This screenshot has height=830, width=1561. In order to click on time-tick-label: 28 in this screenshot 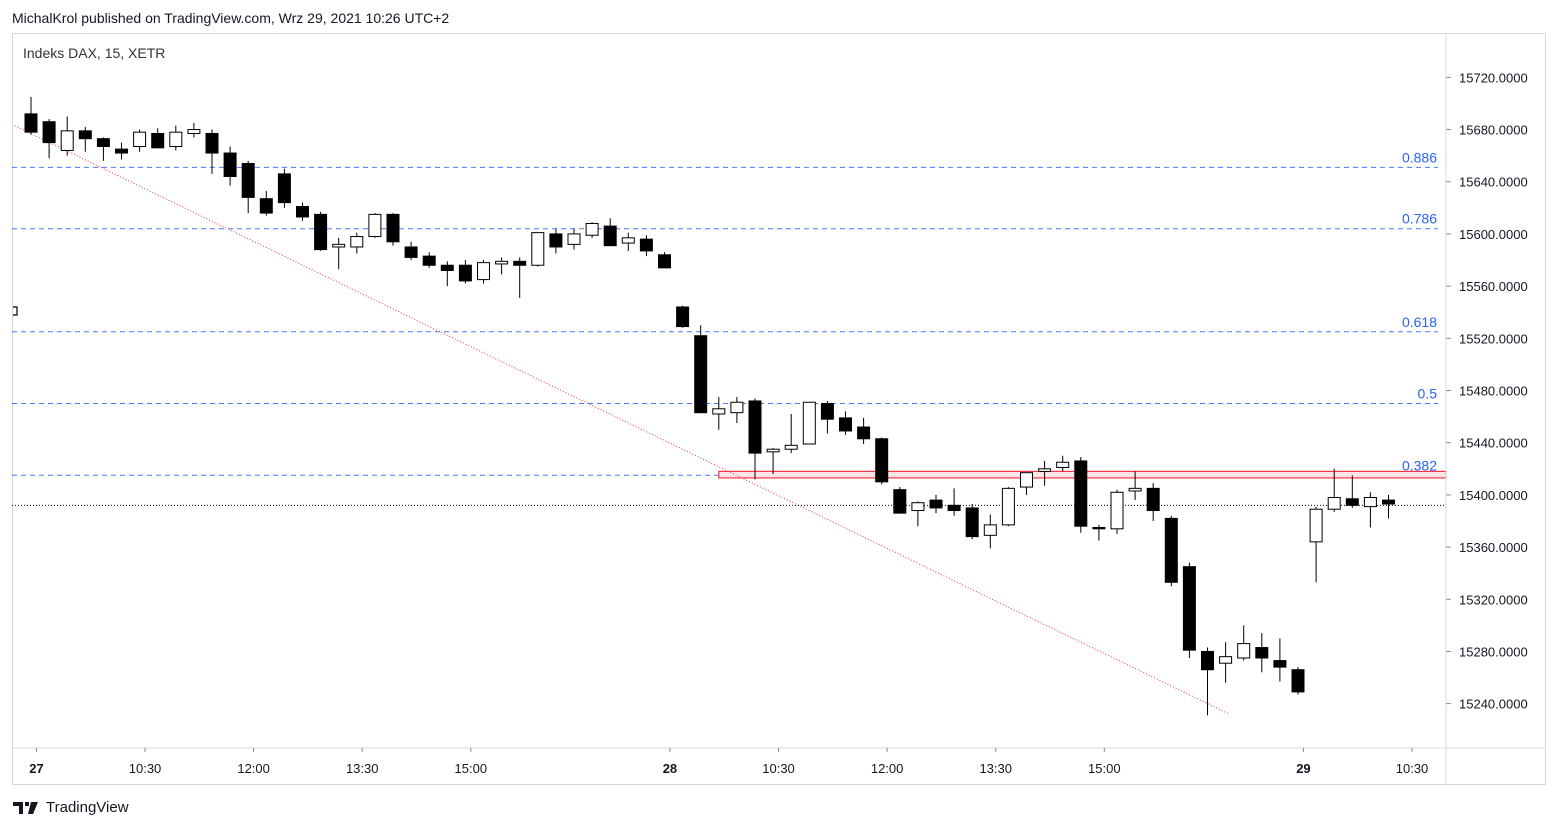, I will do `click(670, 768)`.